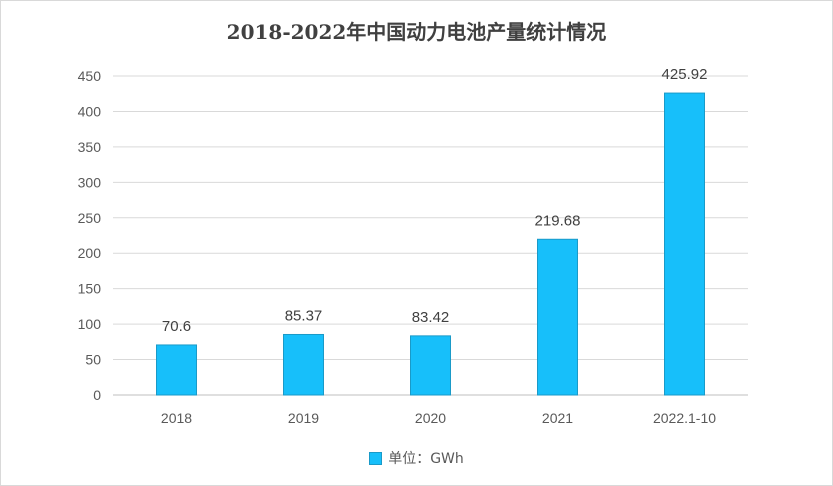  What do you see at coordinates (303, 418) in the screenshot?
I see `x-tick-label: 2019` at bounding box center [303, 418].